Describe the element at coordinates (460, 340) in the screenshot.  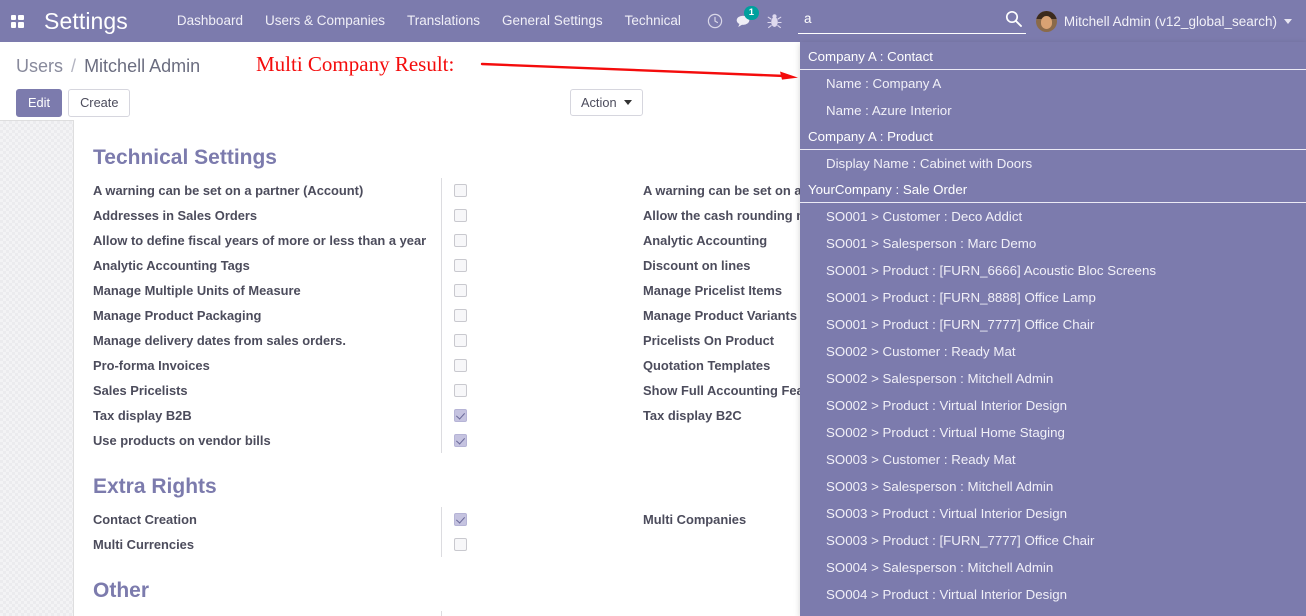
I see `checkbox-delivery-dates` at that location.